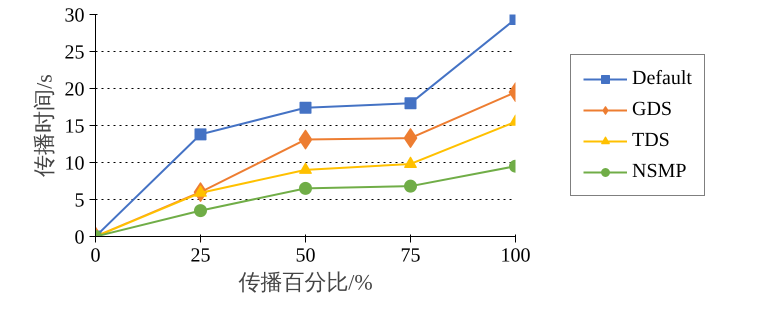 The height and width of the screenshot is (321, 784). I want to click on legend-label: GDS, so click(652, 109).